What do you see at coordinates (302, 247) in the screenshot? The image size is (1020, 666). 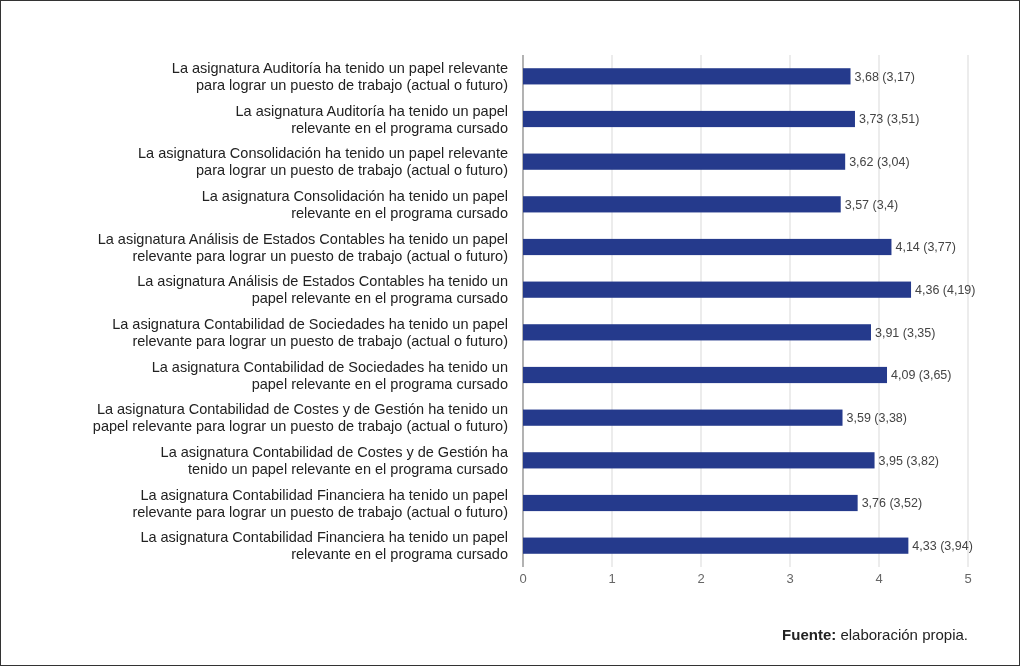 I see `y-tick-label: La asignatura Análisis de Estados Contables ha tenido un papel relevante para lograr un puesto de trabajo (actual o futuro)` at bounding box center [302, 247].